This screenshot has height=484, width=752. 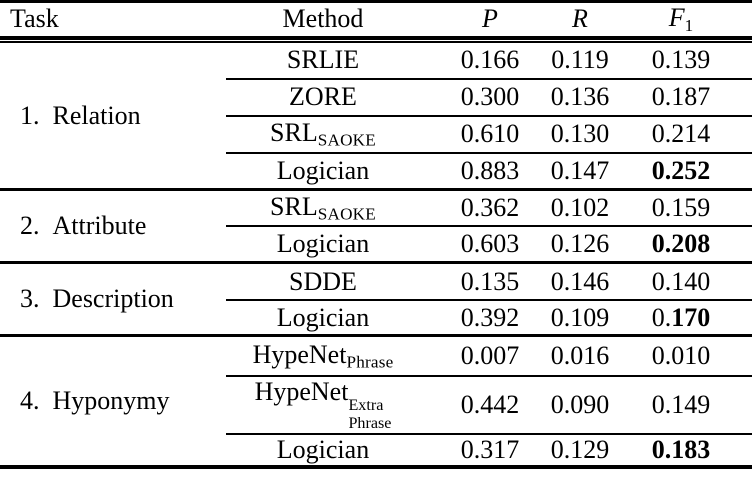 What do you see at coordinates (689, 208) in the screenshot?
I see `f1-value-cell: 0.159` at bounding box center [689, 208].